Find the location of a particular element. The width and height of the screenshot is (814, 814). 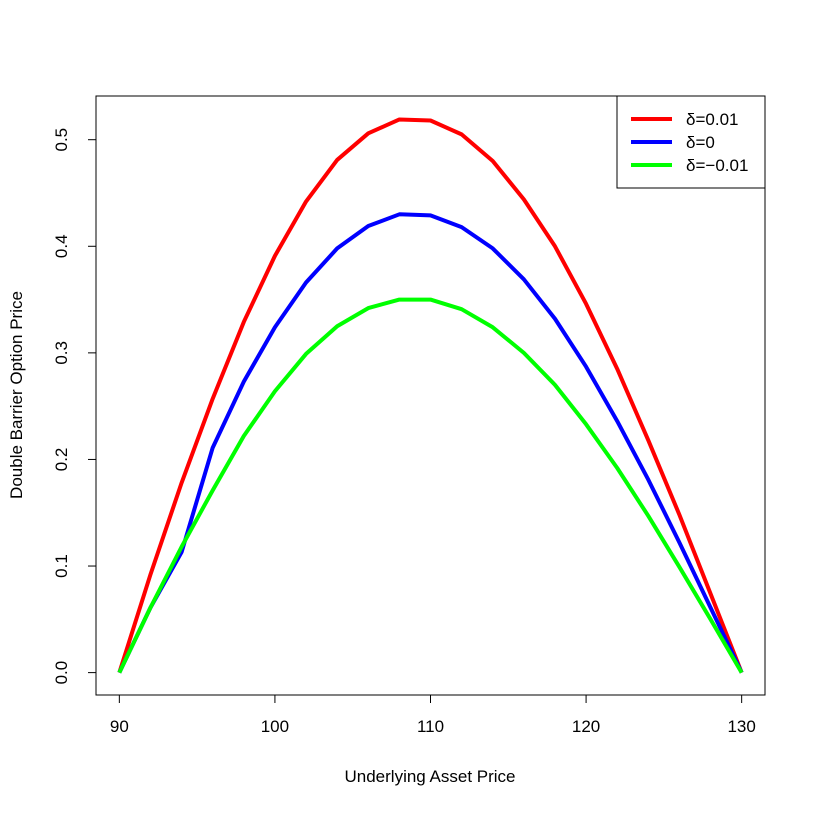

legend-label-2: δ=−0.01 is located at coordinates (717, 165).